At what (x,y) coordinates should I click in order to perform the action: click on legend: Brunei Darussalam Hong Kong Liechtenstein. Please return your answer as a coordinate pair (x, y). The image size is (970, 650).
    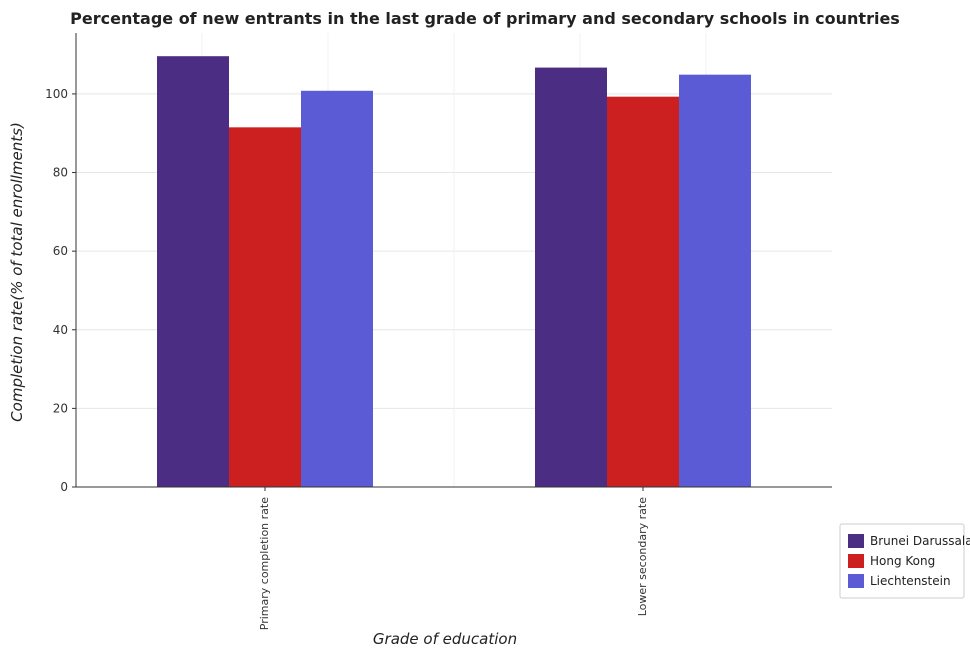
    Looking at the image, I should click on (904, 561).